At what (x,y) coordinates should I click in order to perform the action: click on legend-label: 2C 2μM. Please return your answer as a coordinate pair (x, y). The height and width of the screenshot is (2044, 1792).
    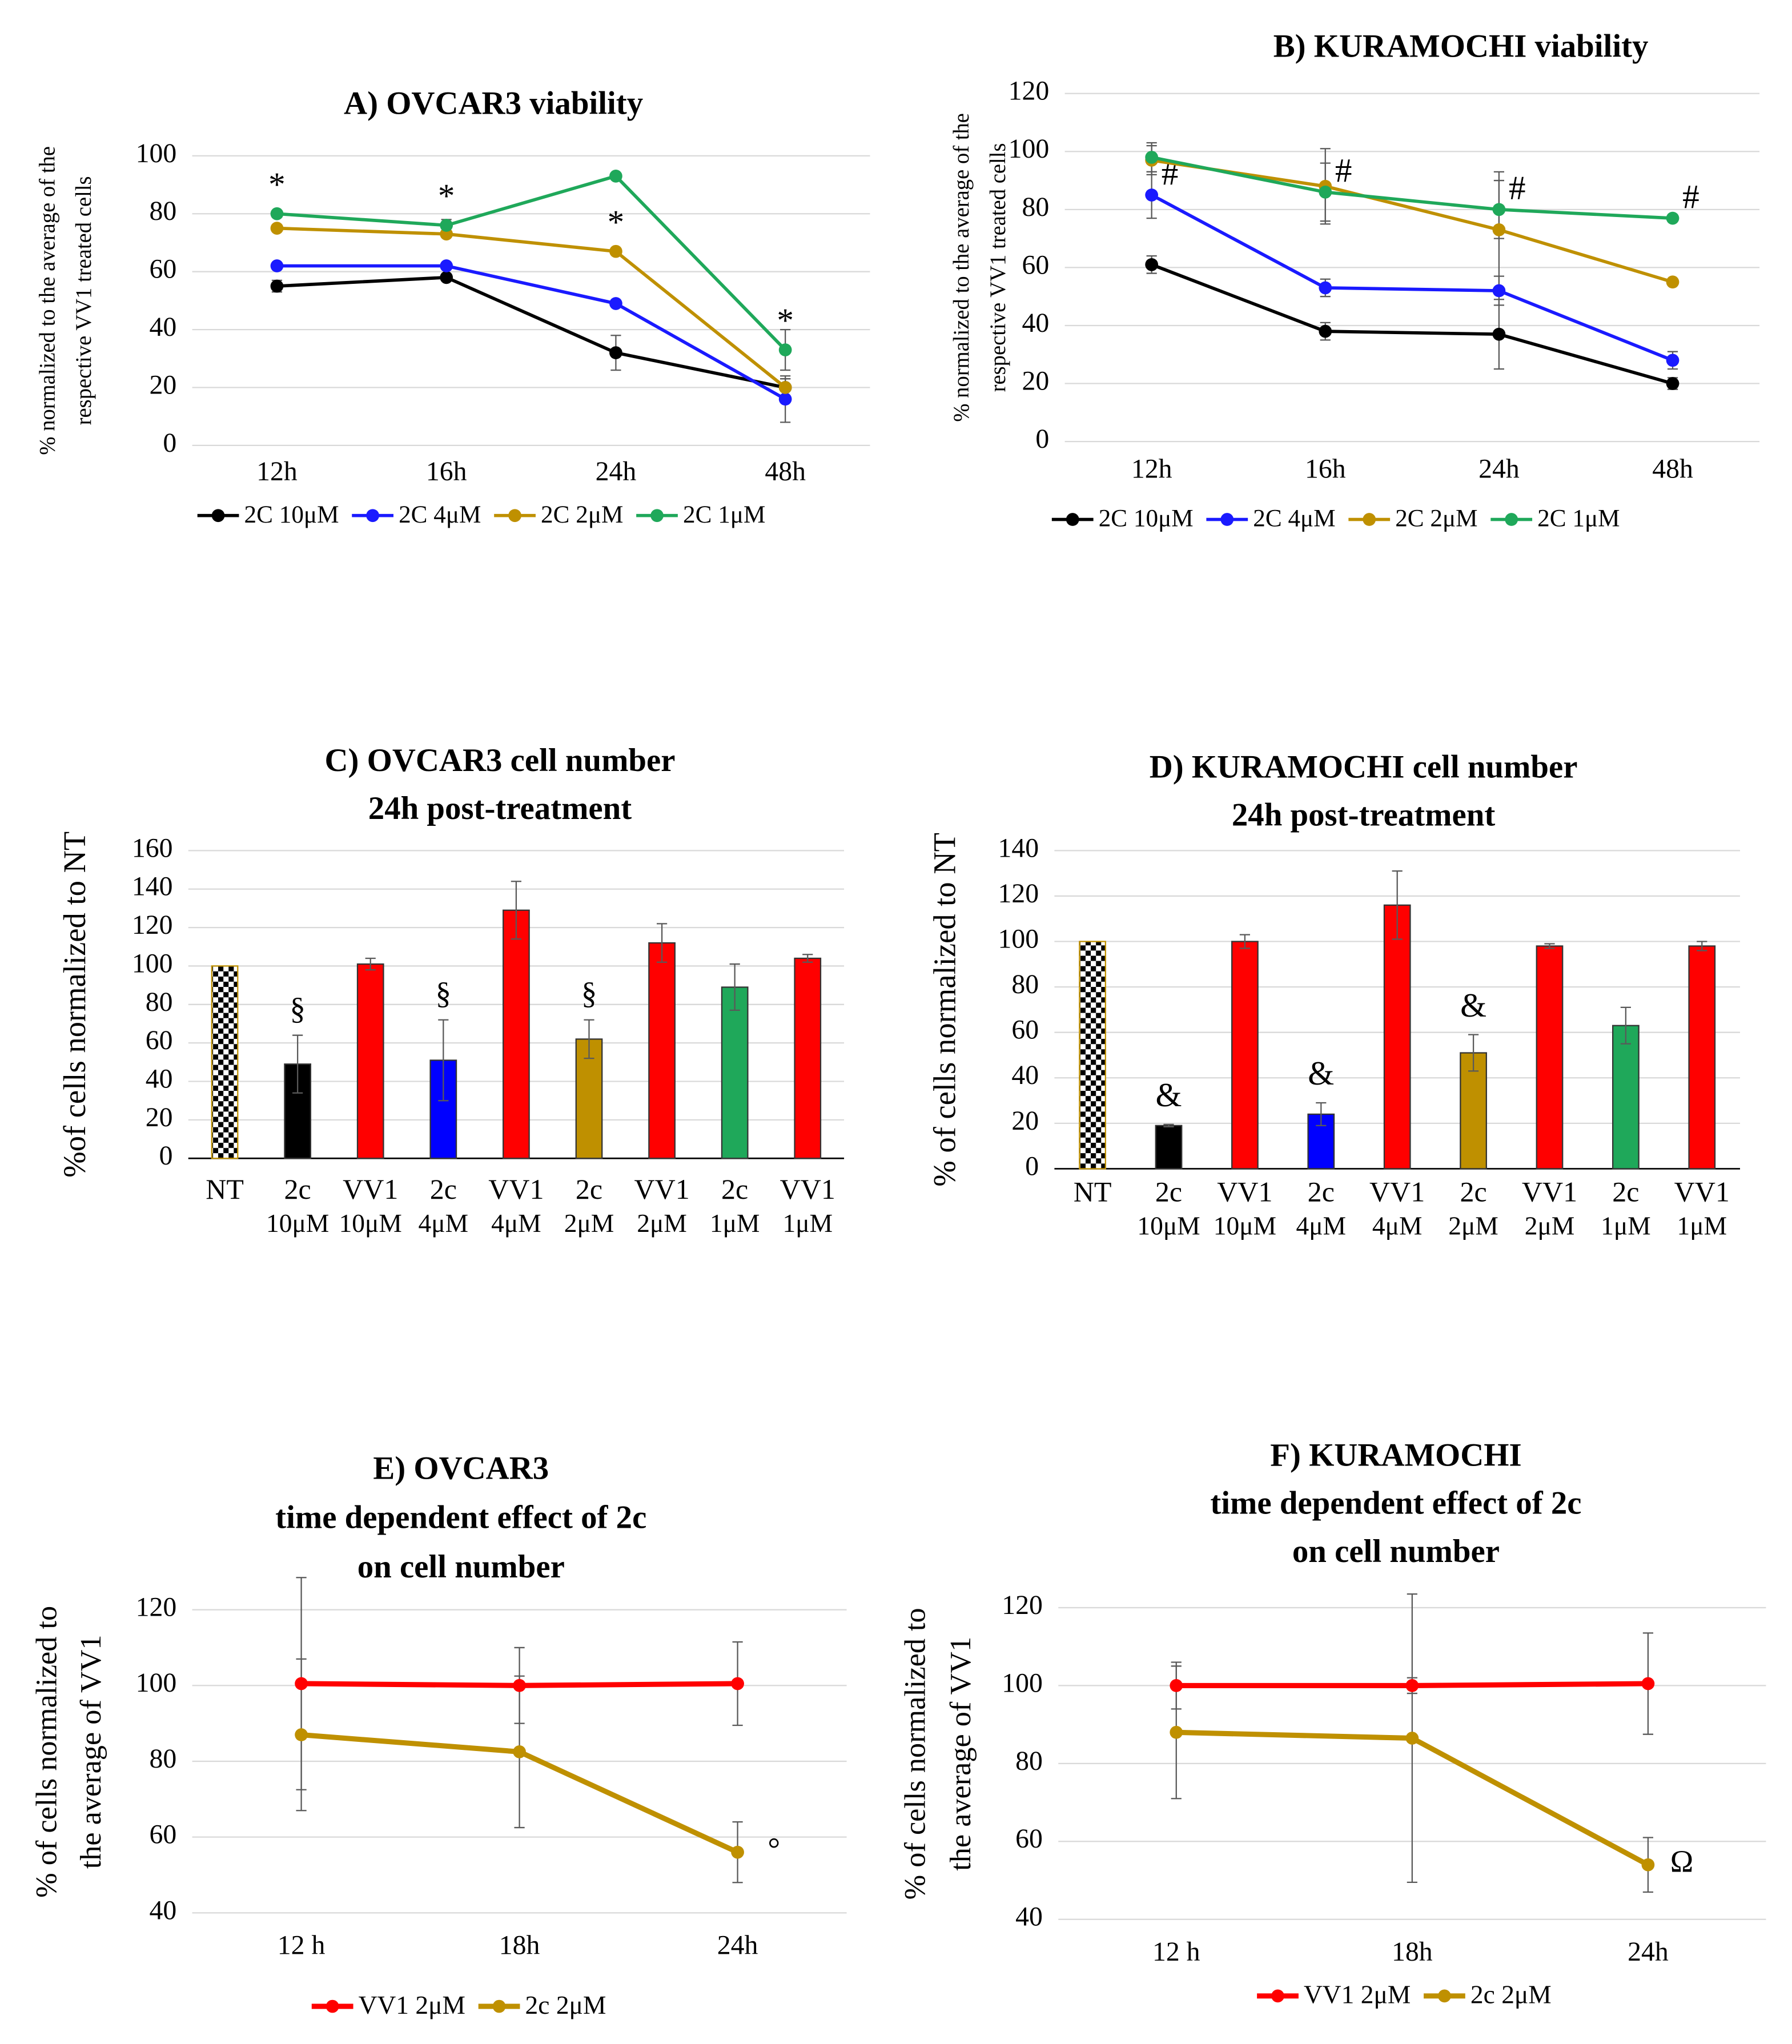
    Looking at the image, I should click on (1436, 518).